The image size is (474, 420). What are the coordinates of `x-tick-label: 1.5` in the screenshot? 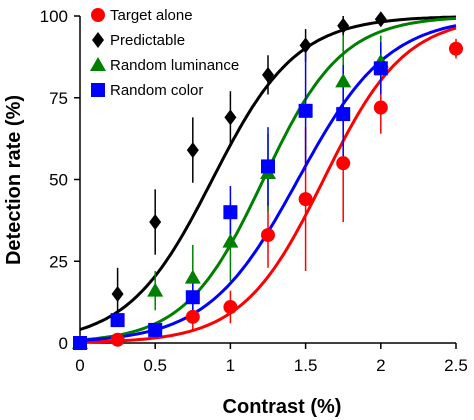 It's located at (306, 365).